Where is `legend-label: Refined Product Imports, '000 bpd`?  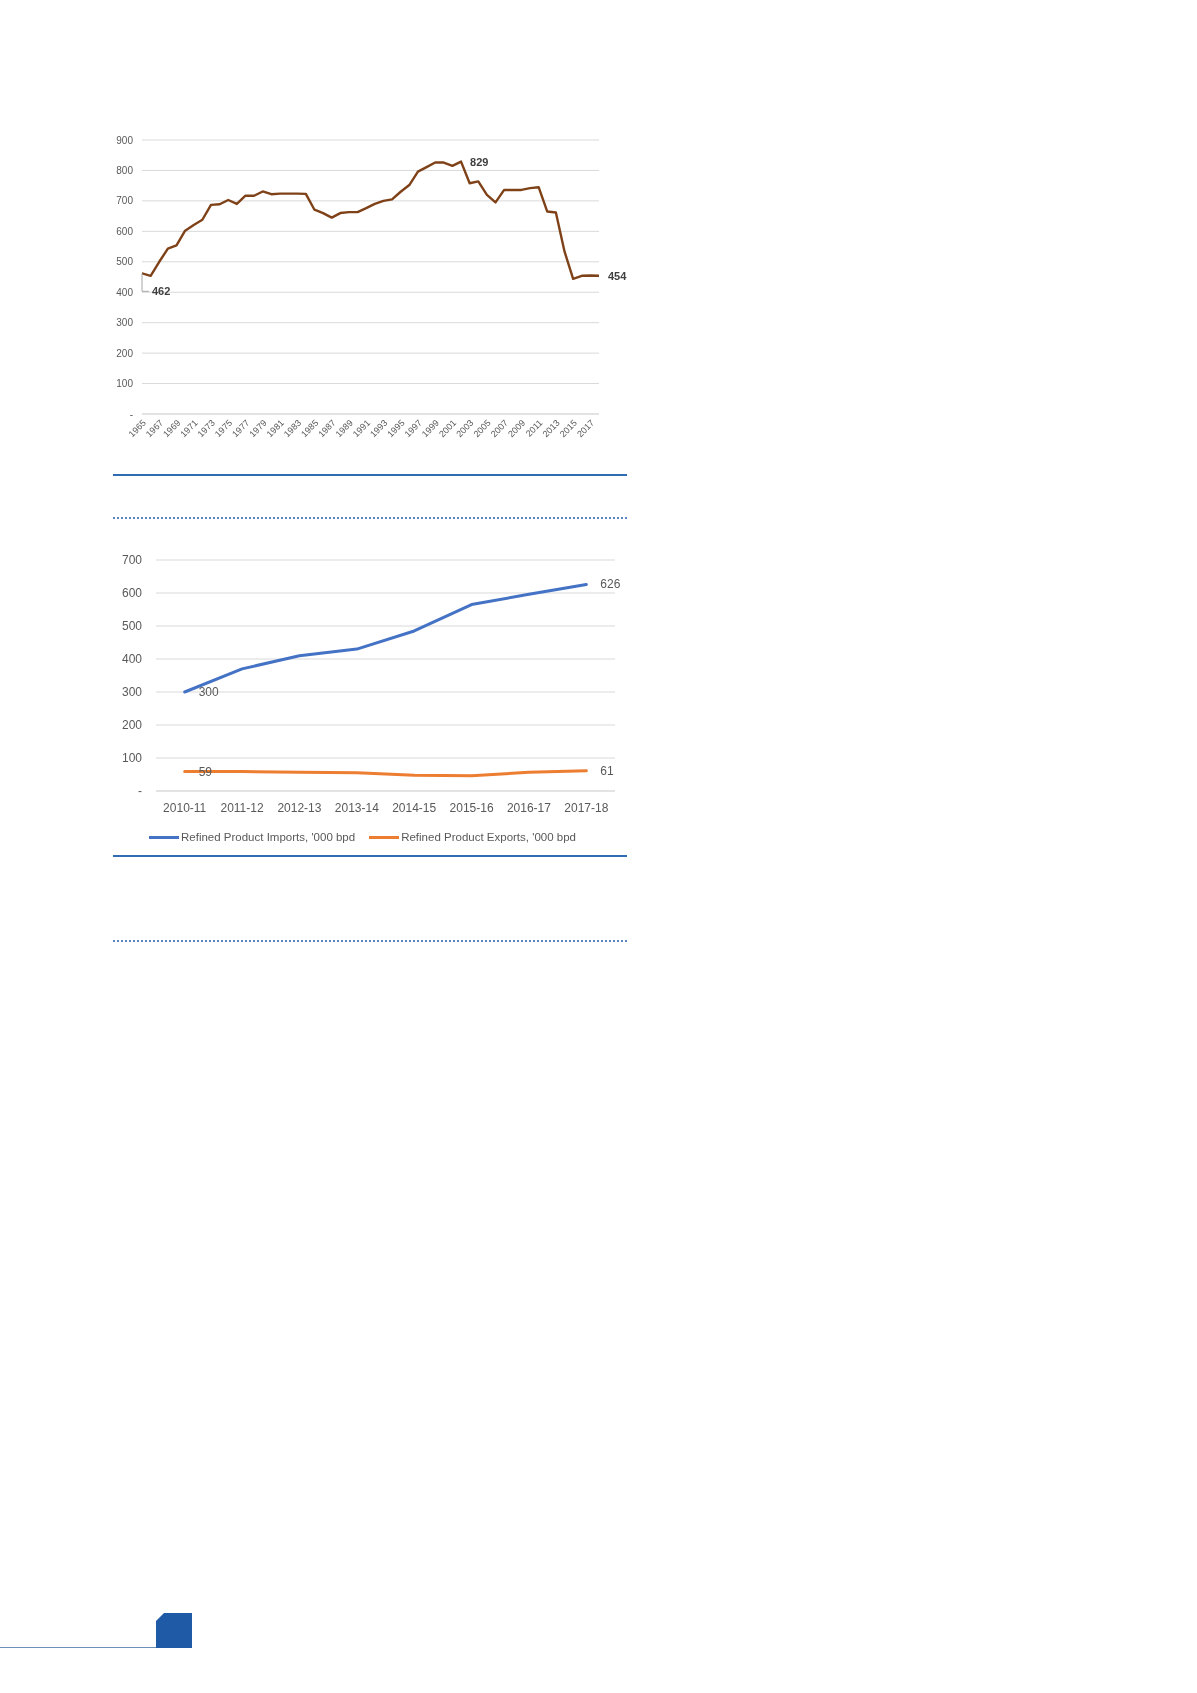
legend-label: Refined Product Imports, '000 bpd is located at coordinates (268, 837).